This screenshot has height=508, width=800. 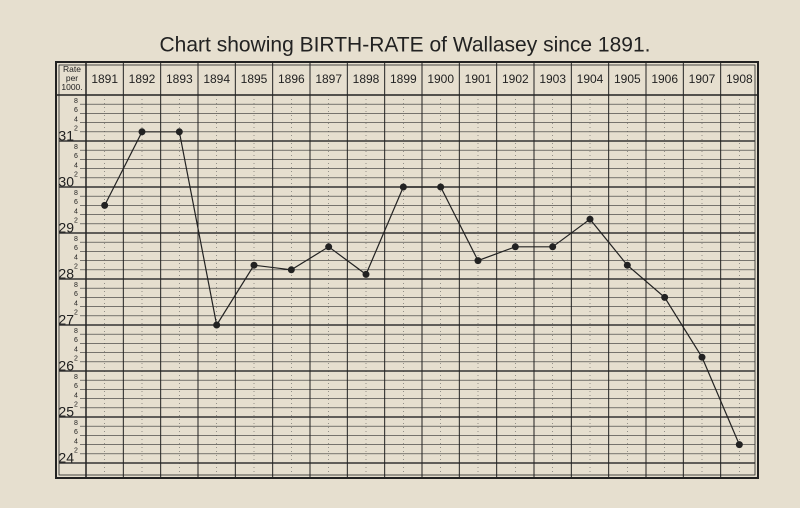 I want to click on y-tick-label: 31, so click(x=66, y=136).